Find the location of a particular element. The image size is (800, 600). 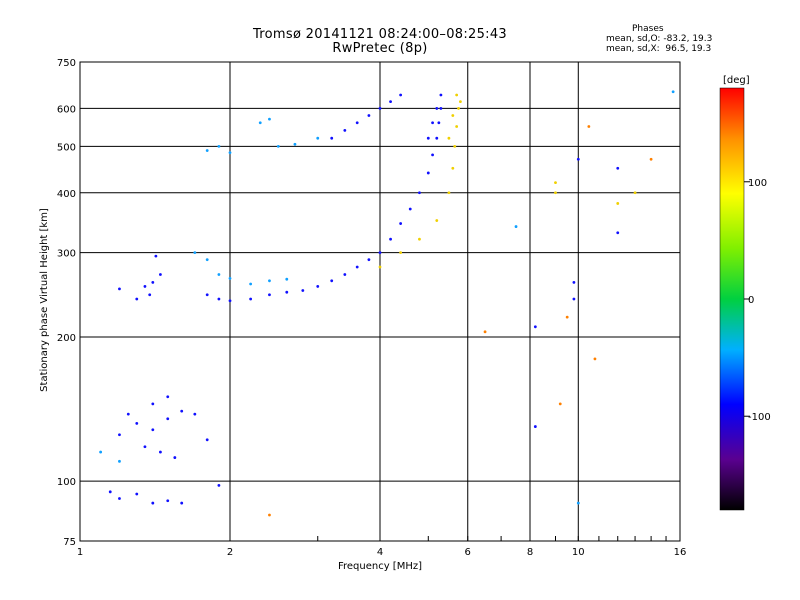

phase-stats-x-mode: mean, sd,X: 96.5, 19.3 is located at coordinates (659, 49).